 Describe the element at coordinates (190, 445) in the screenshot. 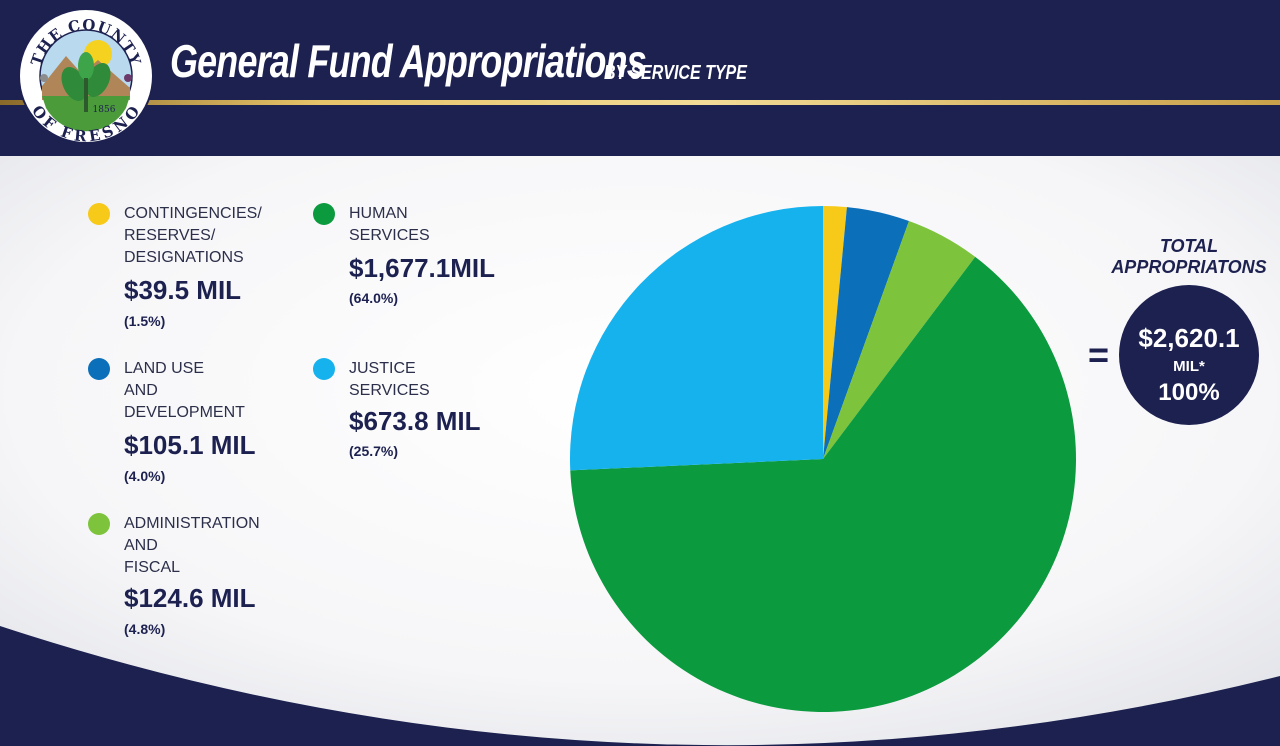

I see `legend-value: $105.1 MIL` at that location.